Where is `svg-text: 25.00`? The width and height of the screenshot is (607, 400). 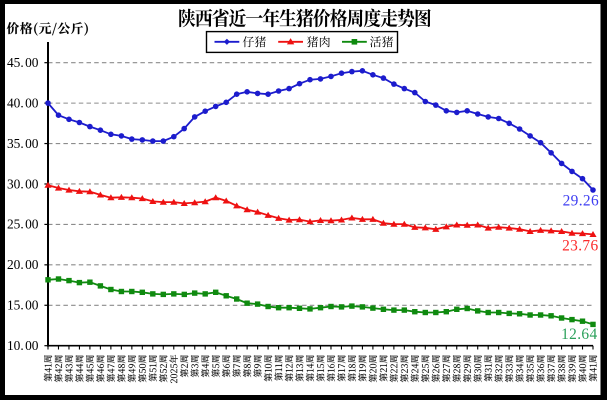 svg-text: 25.00 is located at coordinates (23, 224).